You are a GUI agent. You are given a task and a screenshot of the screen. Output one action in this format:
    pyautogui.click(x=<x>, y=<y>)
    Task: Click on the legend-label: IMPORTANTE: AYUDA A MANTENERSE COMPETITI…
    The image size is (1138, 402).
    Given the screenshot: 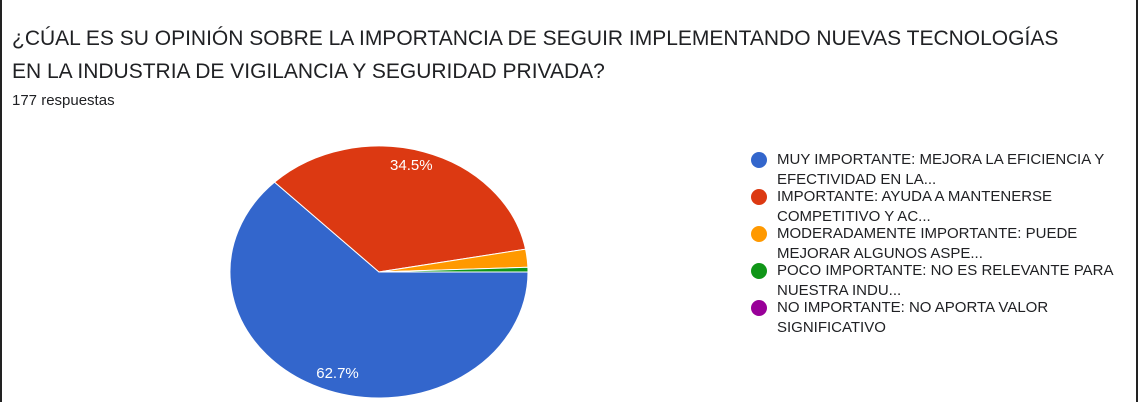 What is the action you would take?
    pyautogui.click(x=915, y=206)
    